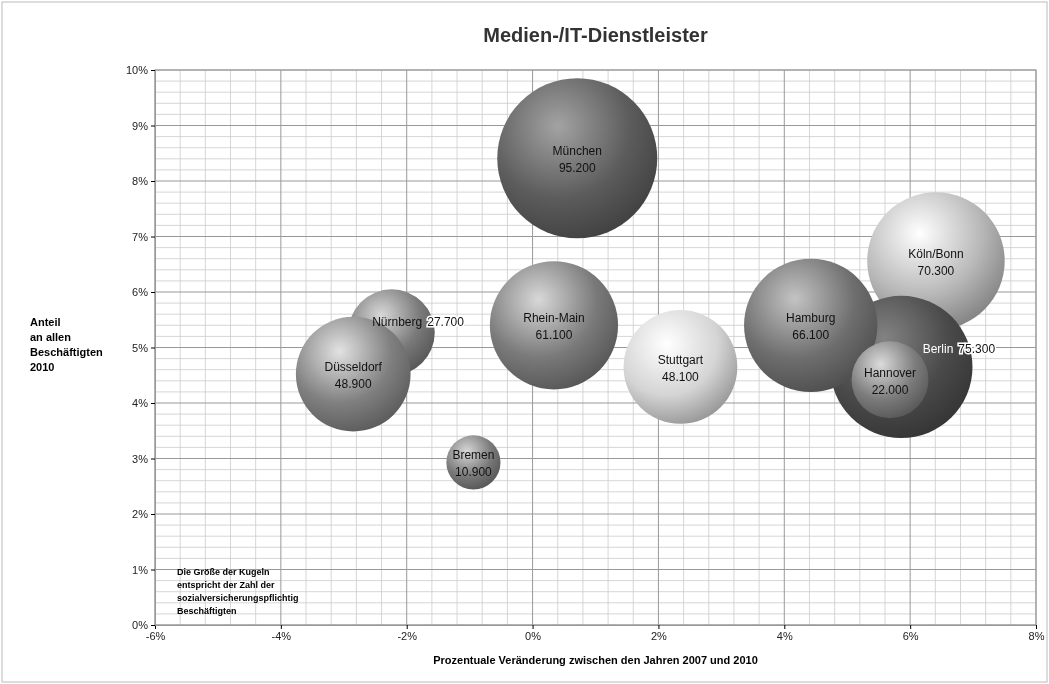  I want to click on y-tick-label: 8%, so click(140, 181).